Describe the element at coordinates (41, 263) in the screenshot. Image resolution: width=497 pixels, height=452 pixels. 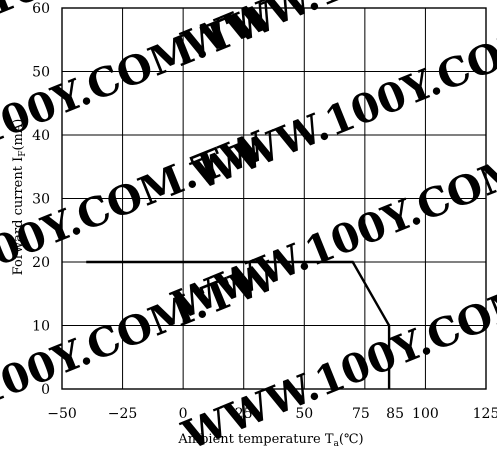
I see `y-tick-label: 20` at that location.